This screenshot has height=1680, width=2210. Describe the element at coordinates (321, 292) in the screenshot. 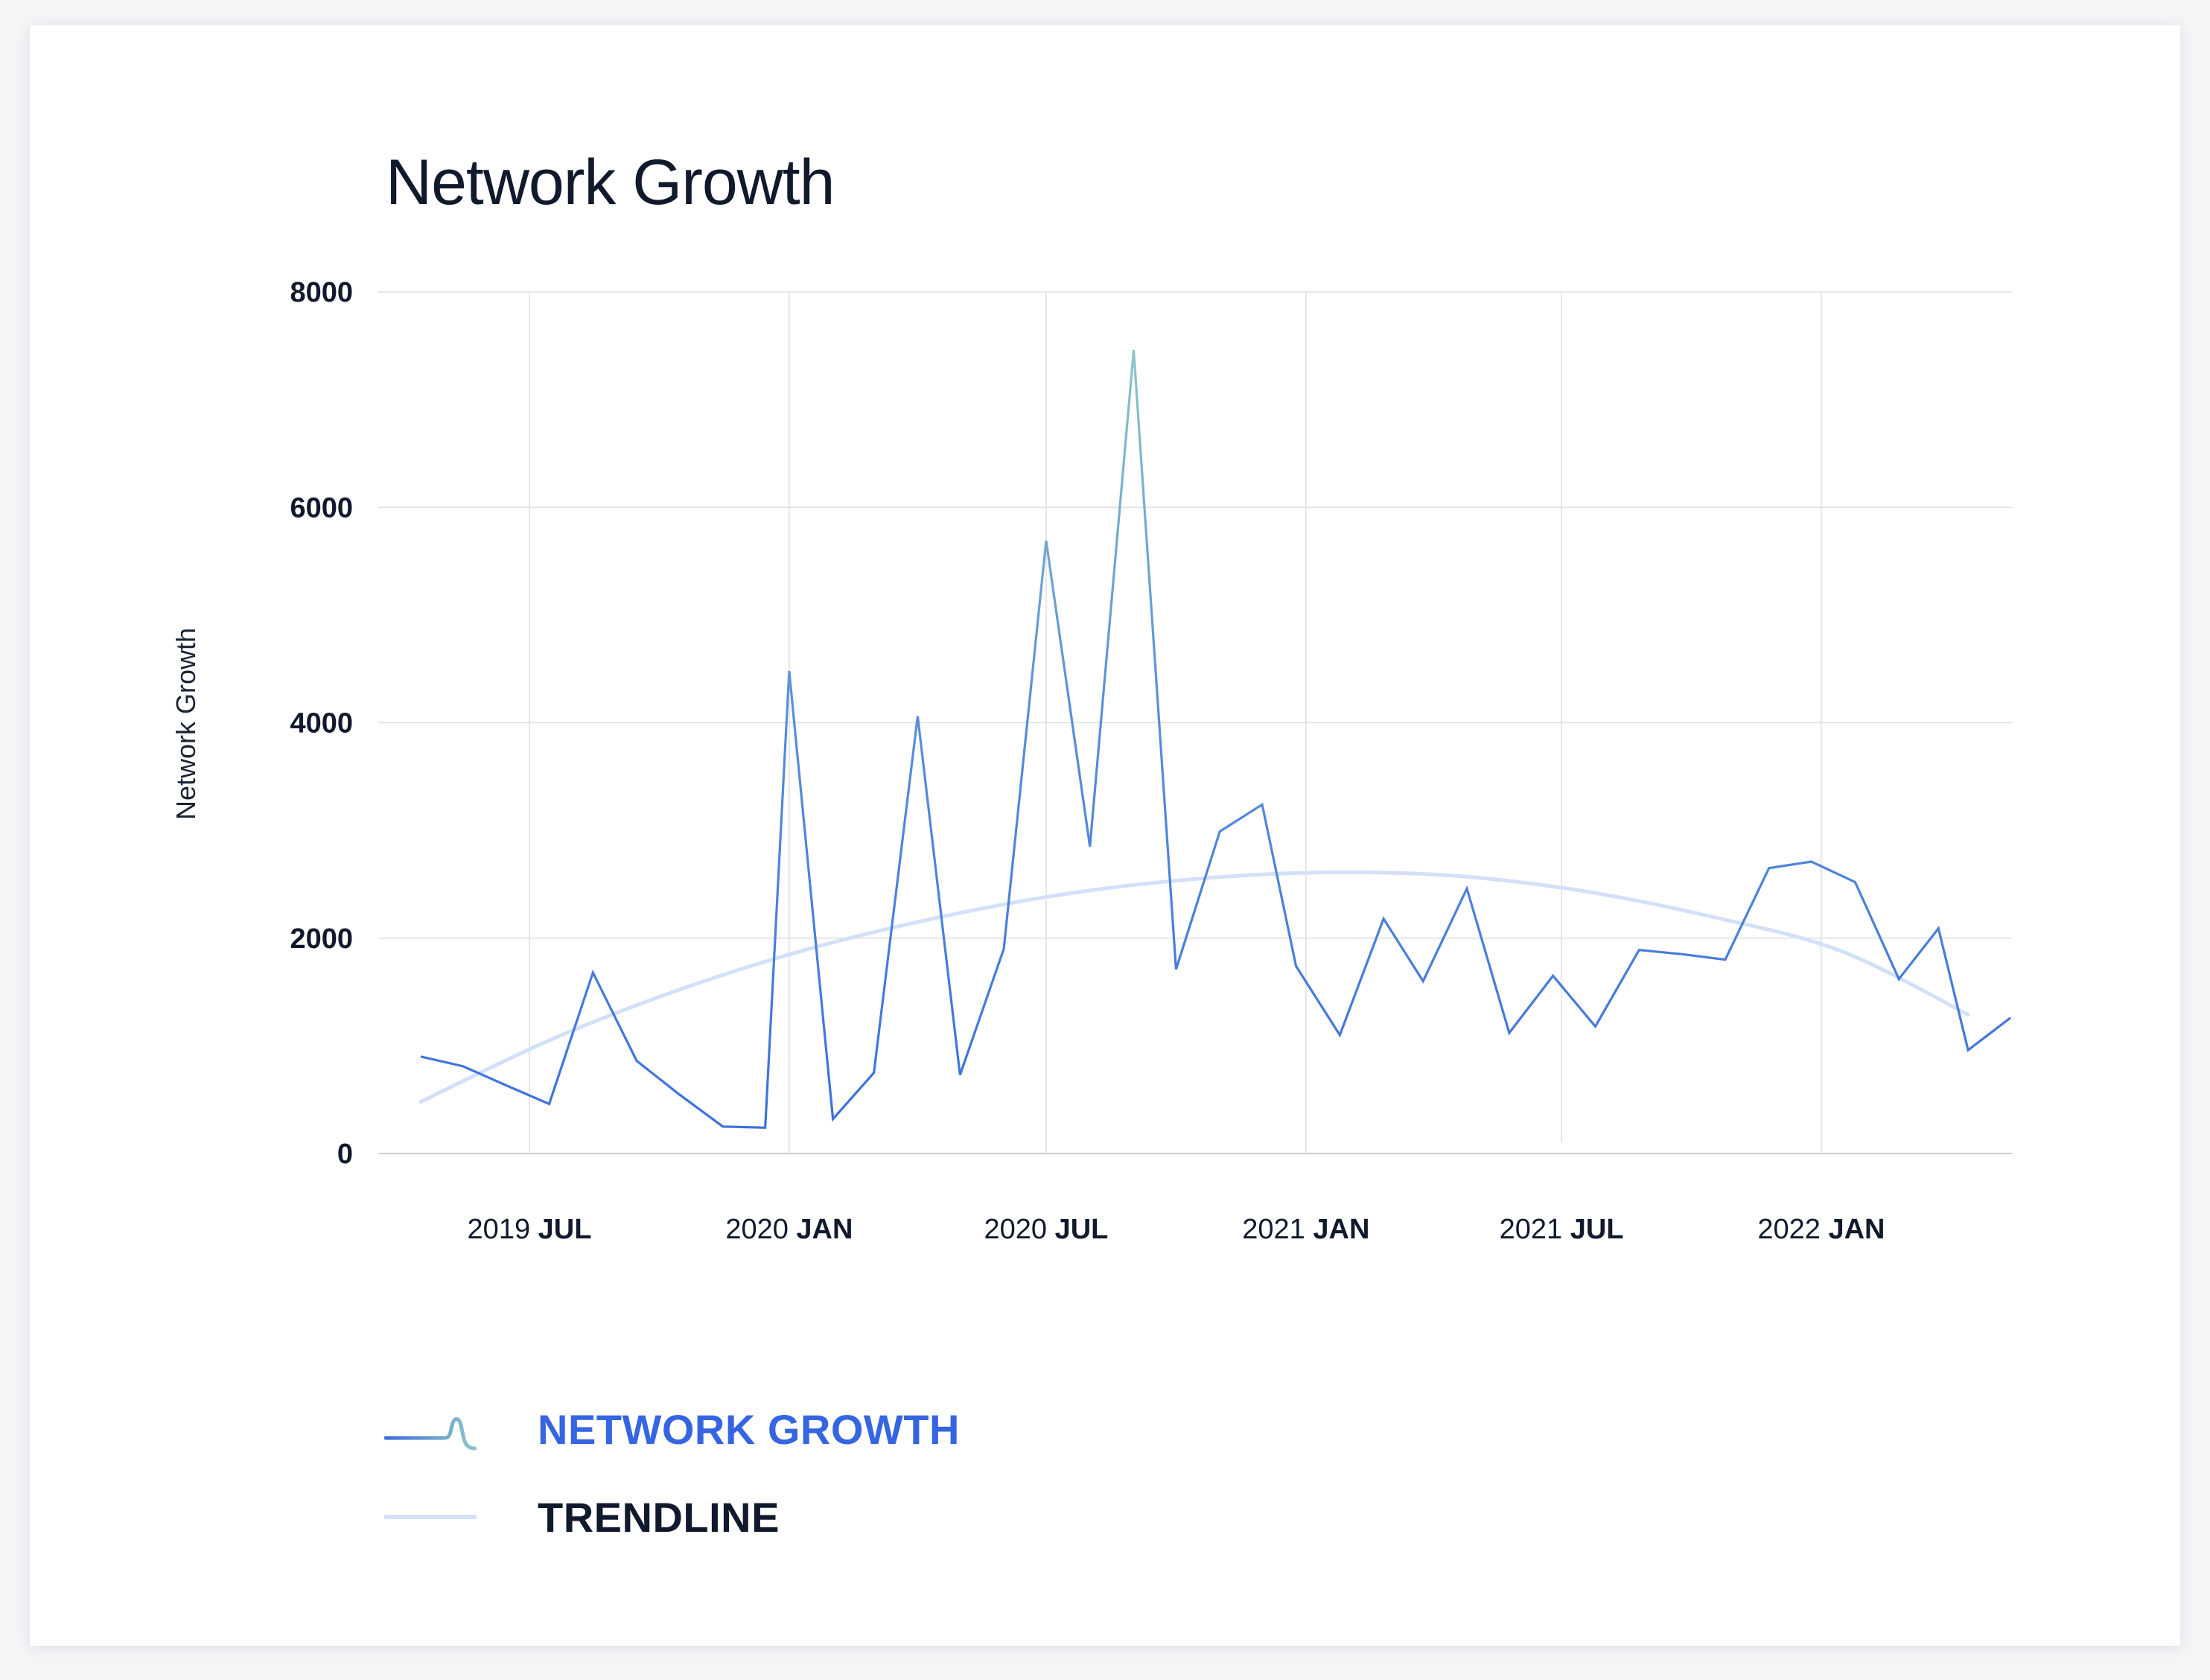

I see `y-tick-label: 8000` at that location.